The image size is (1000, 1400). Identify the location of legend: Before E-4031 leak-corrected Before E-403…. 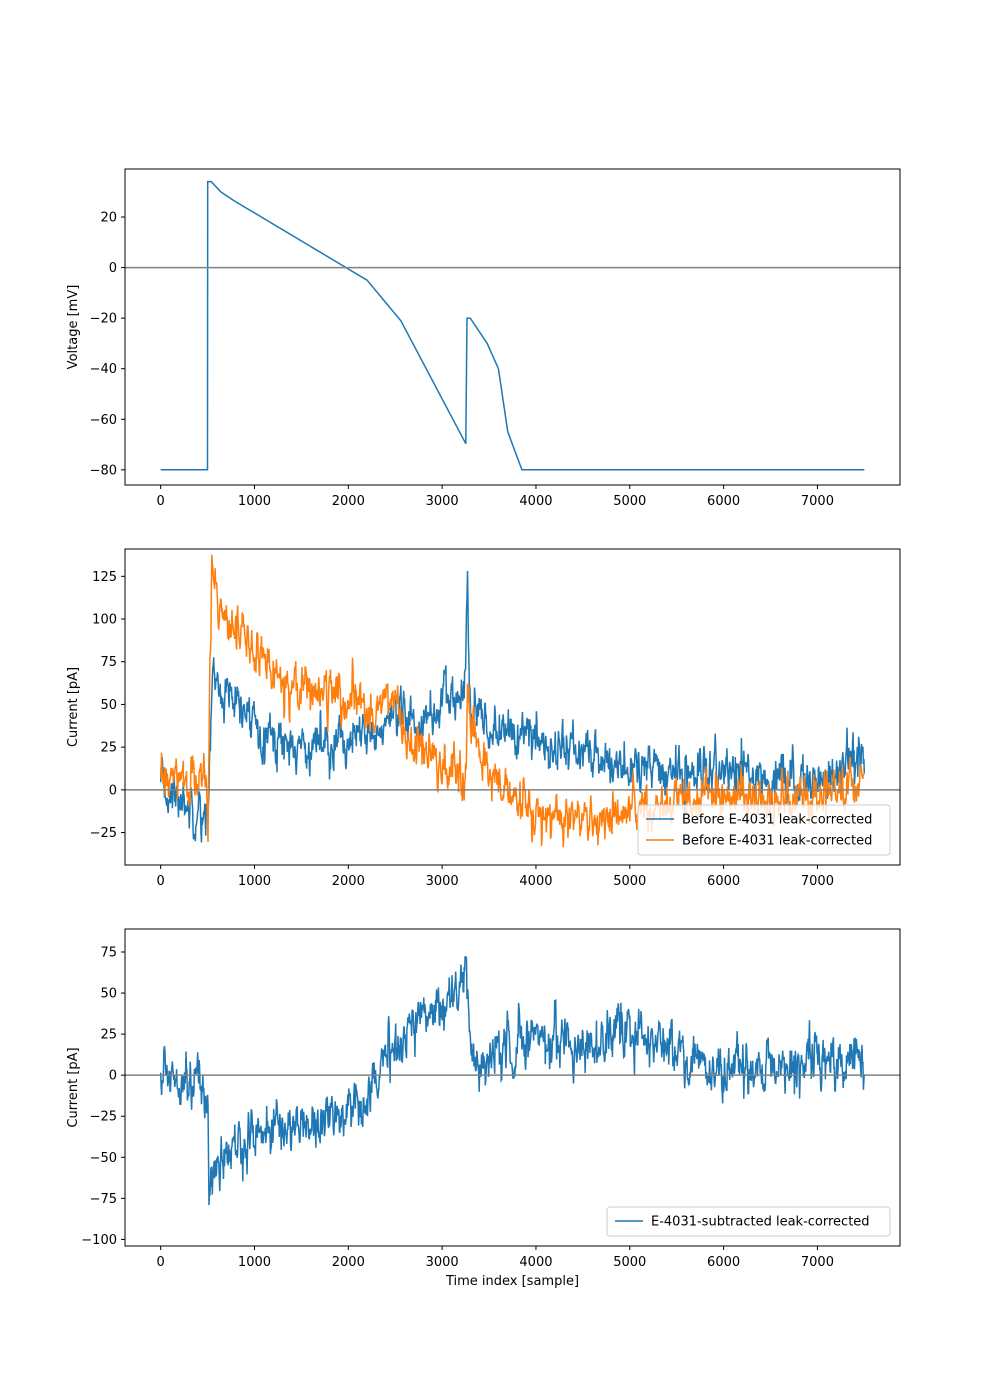
(764, 830).